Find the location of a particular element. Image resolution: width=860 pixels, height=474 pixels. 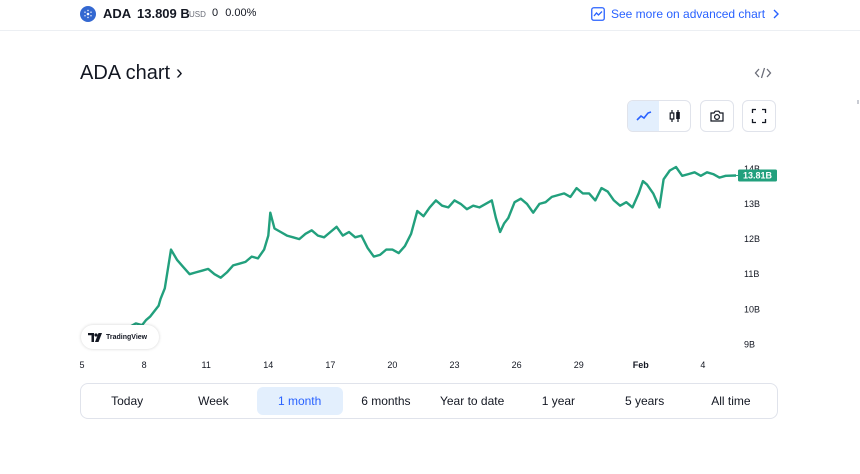

x-tick-label: 8 is located at coordinates (144, 365).